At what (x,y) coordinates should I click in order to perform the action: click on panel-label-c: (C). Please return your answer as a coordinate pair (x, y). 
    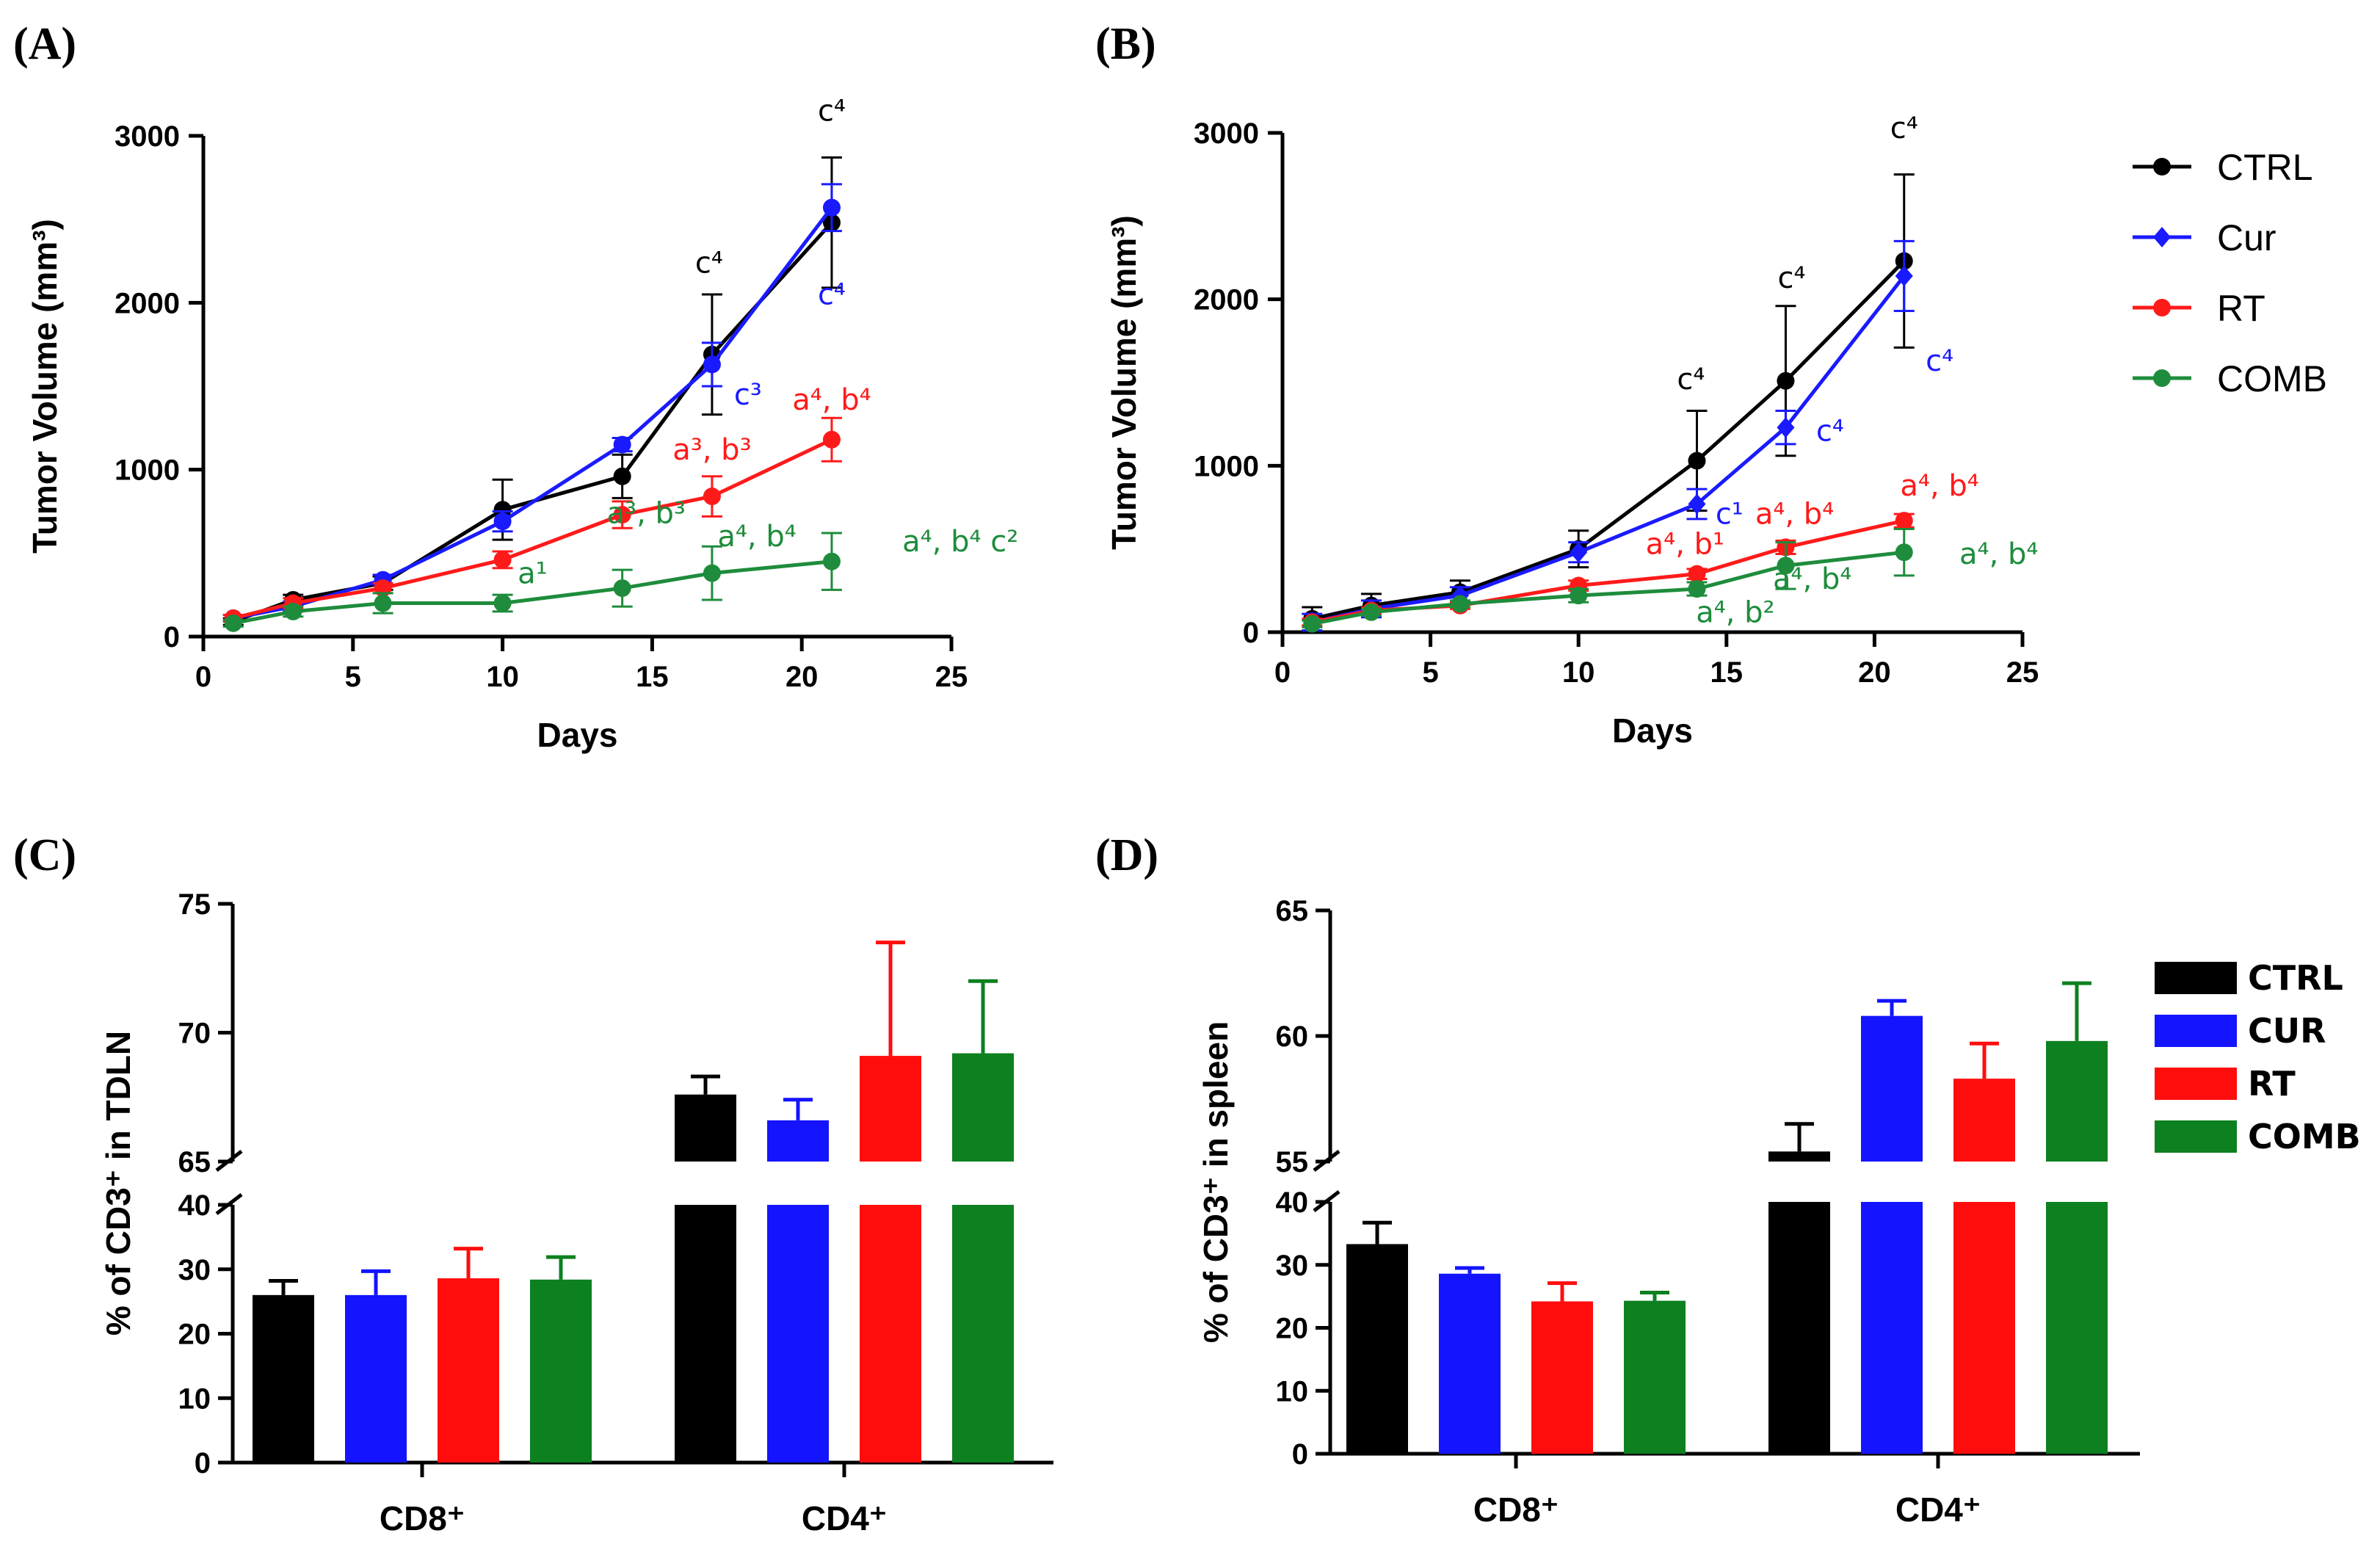
    Looking at the image, I should click on (44, 855).